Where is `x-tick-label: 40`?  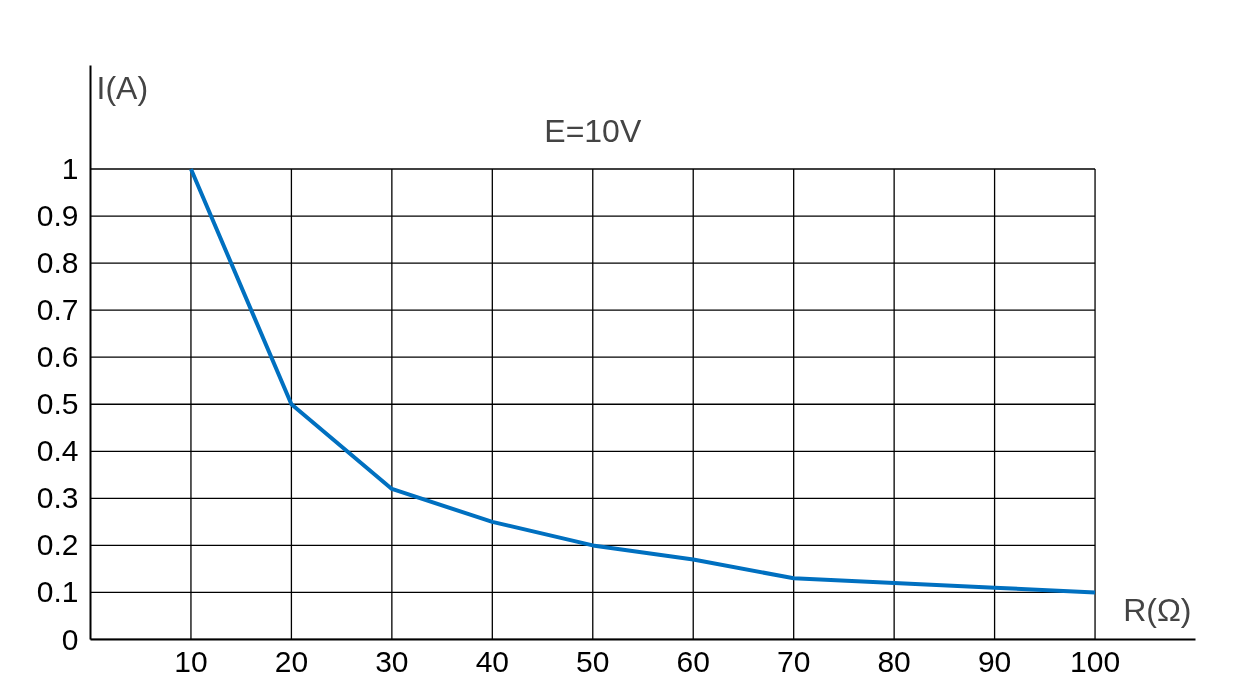 x-tick-label: 40 is located at coordinates (492, 661).